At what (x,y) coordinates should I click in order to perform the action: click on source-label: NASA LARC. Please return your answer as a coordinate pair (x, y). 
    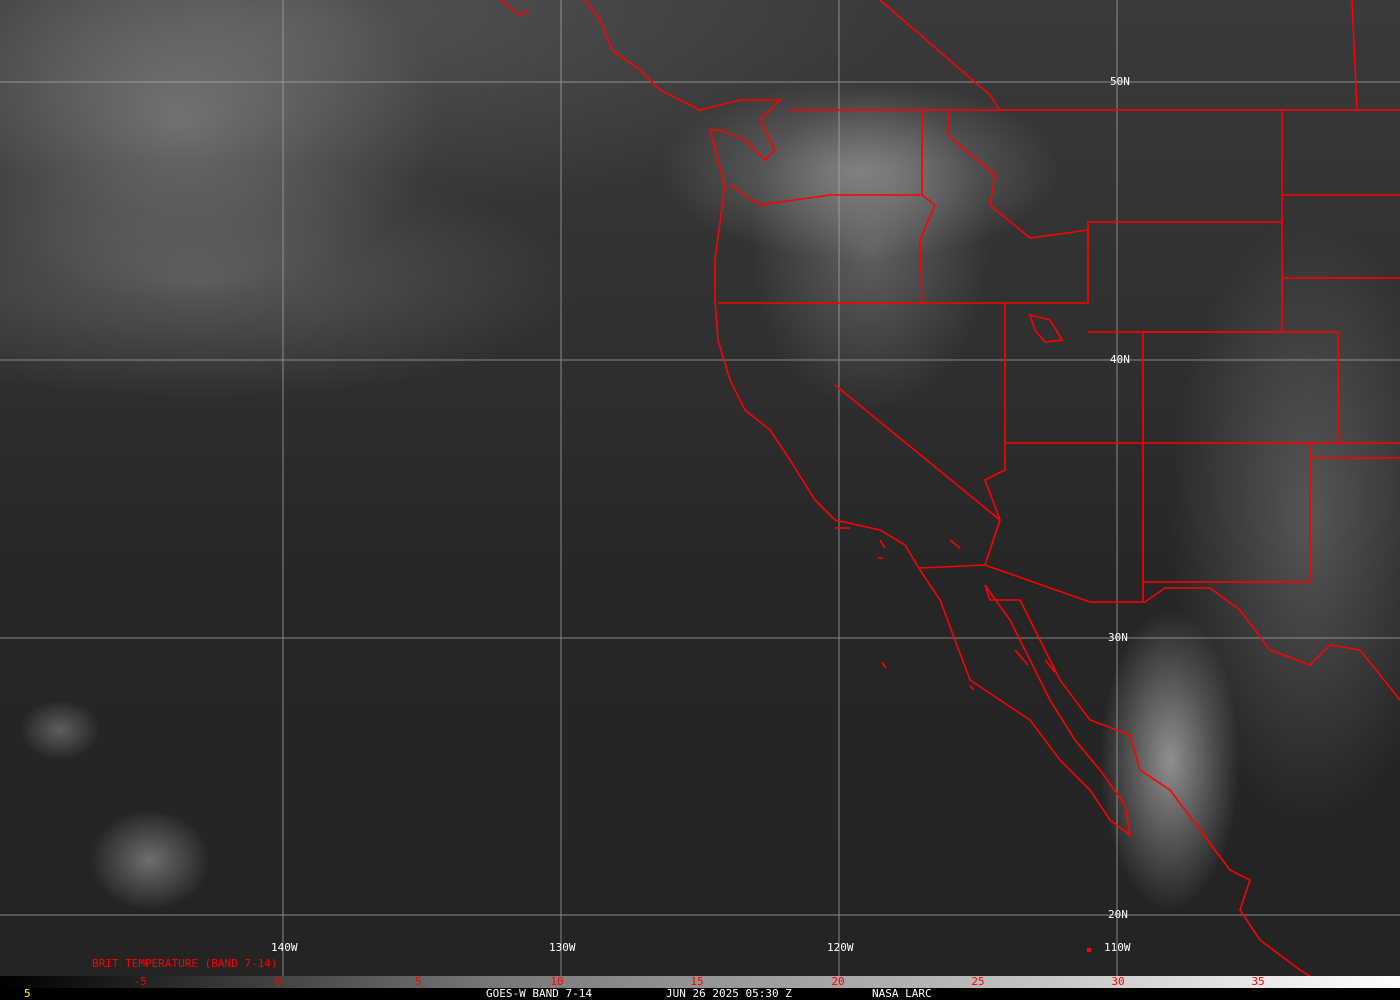
    Looking at the image, I should click on (902, 993).